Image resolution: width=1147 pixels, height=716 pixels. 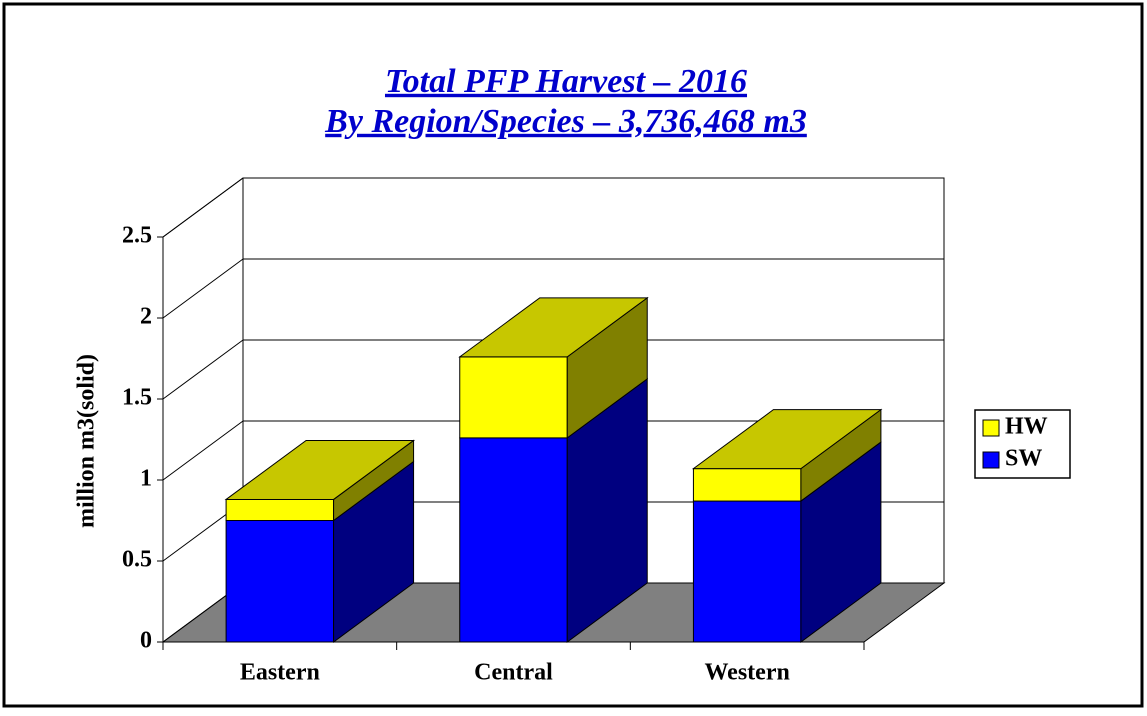 What do you see at coordinates (747, 673) in the screenshot?
I see `x-tick-label: Western` at bounding box center [747, 673].